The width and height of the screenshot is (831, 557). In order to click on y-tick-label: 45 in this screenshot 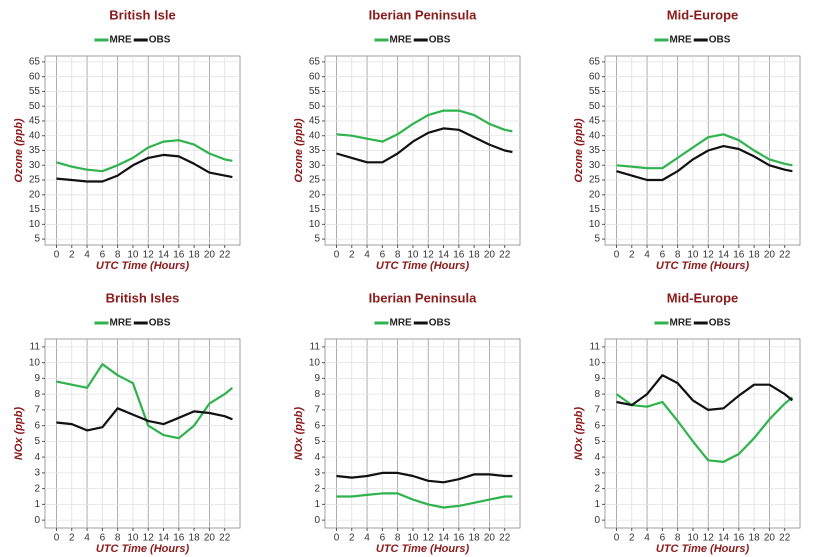, I will do `click(35, 121)`.